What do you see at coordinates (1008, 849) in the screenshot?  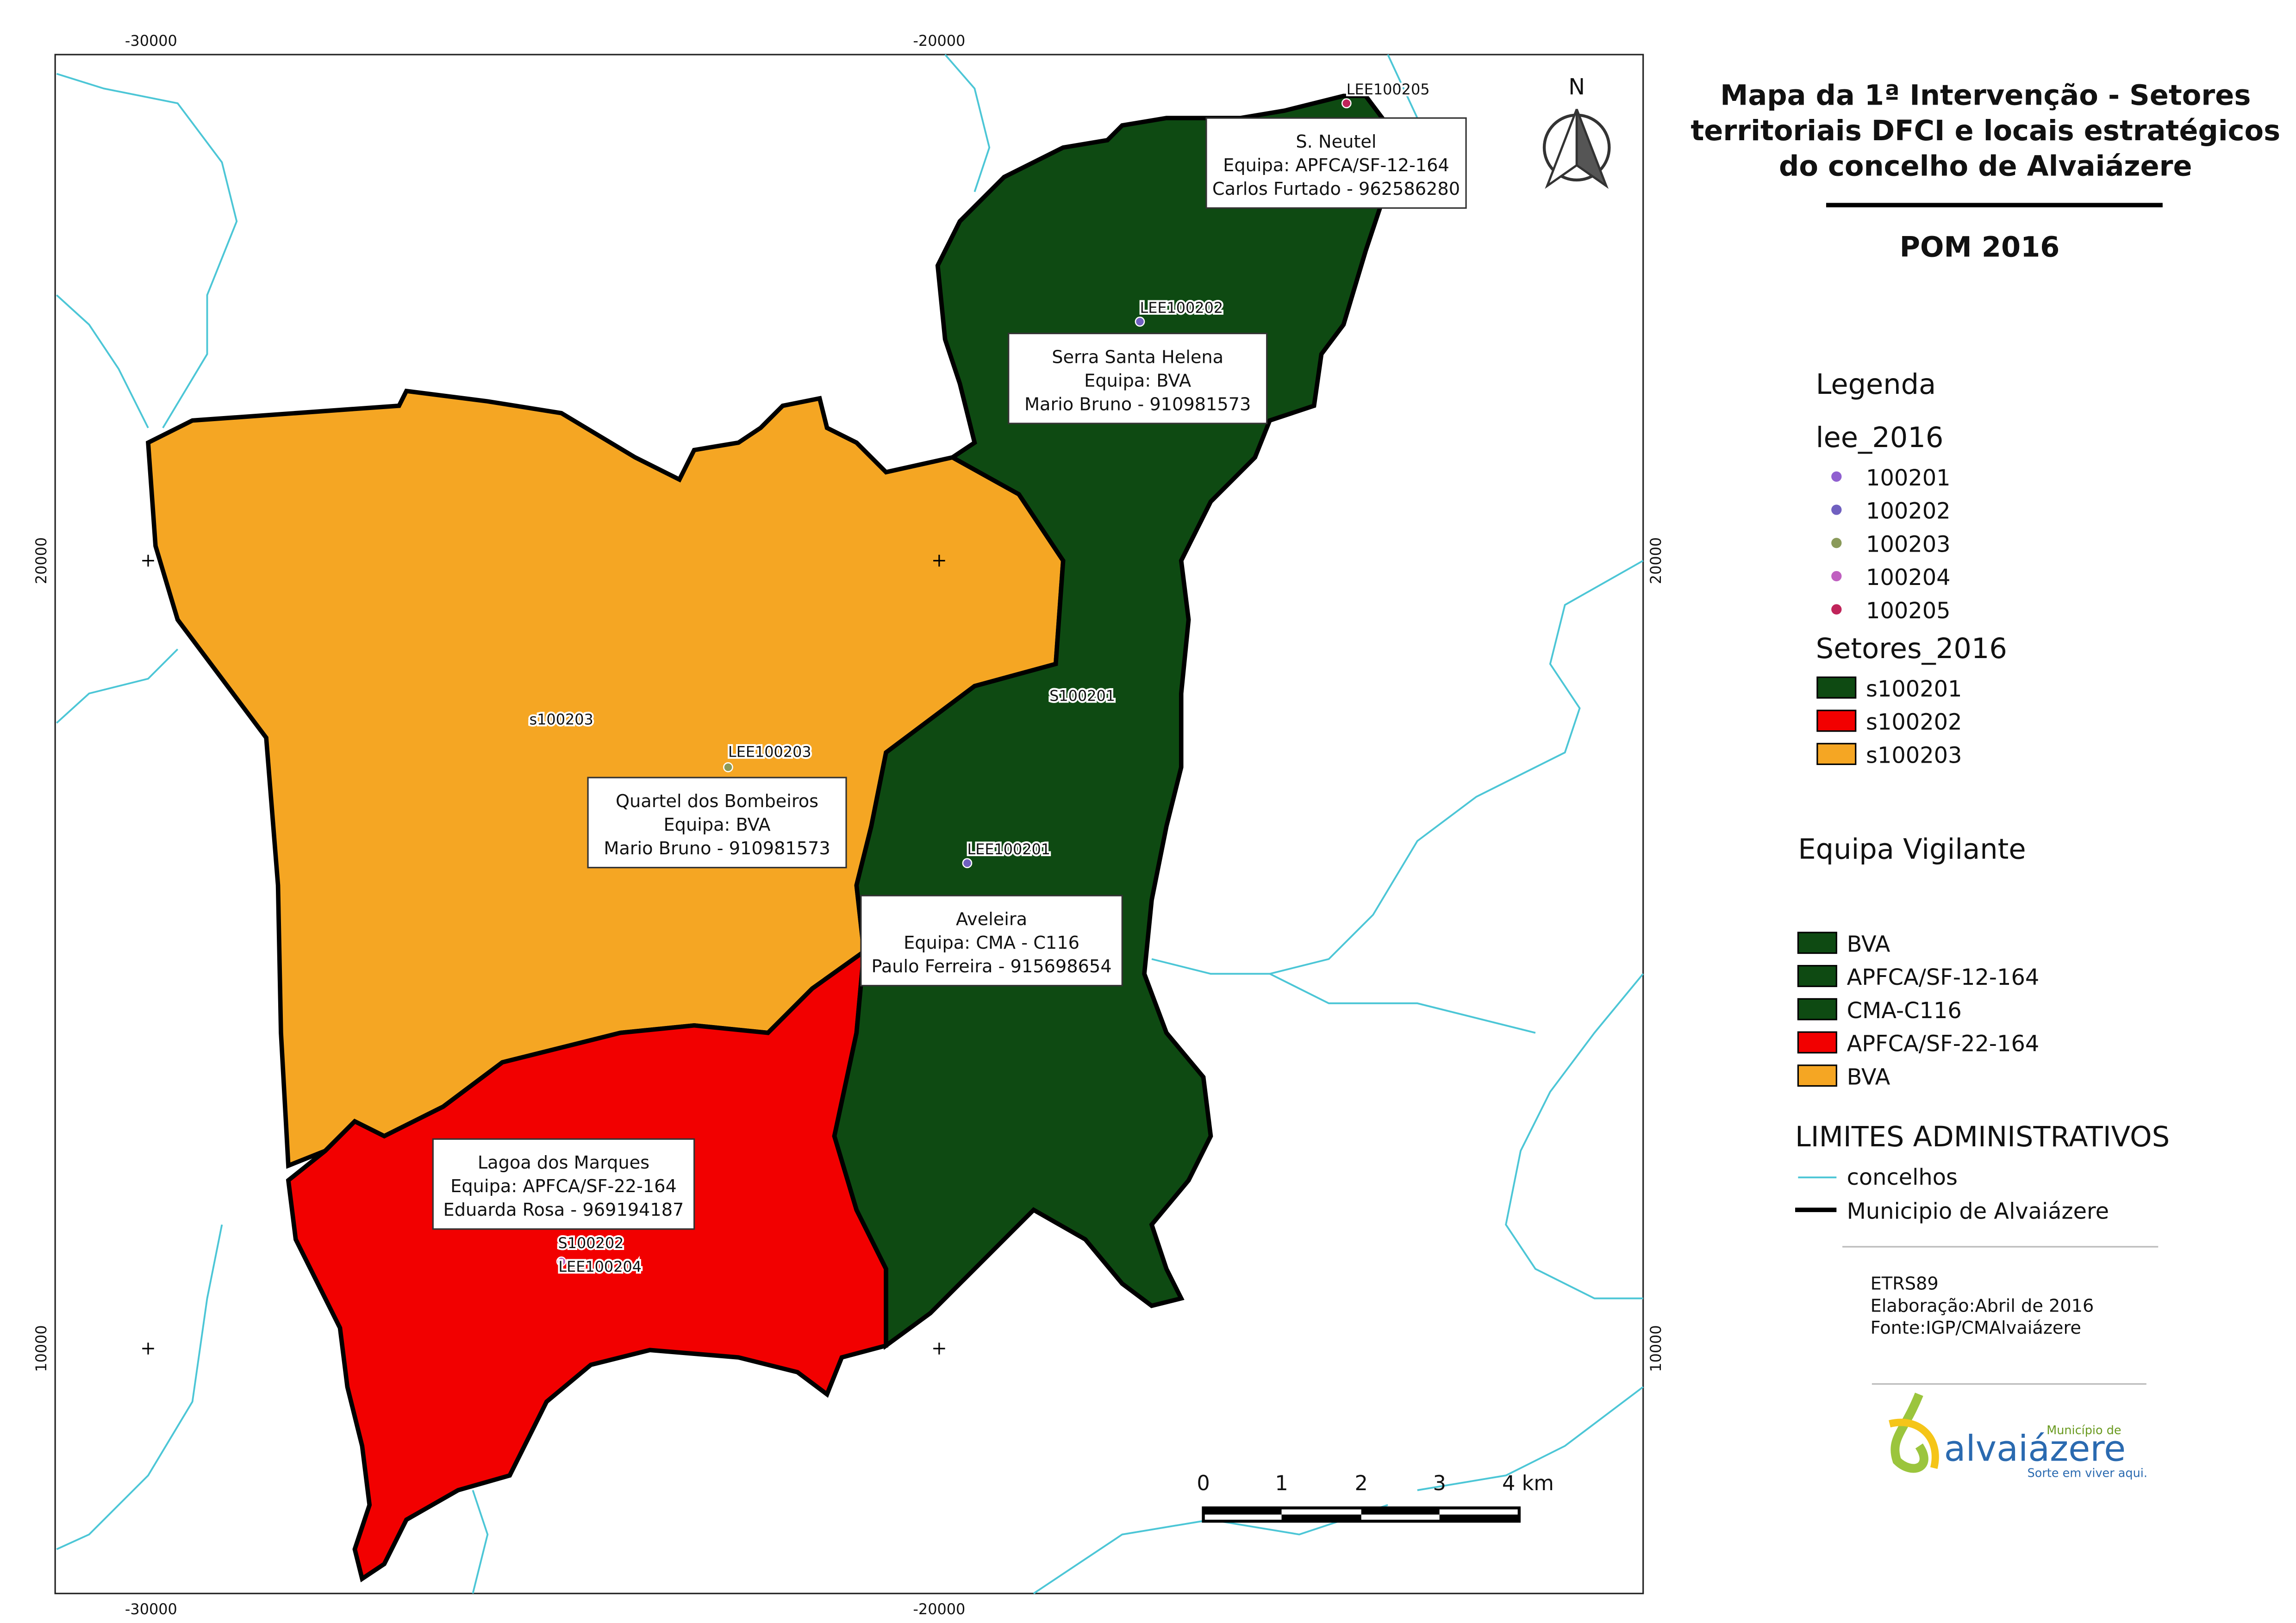 I see `point-label: LEE100201` at bounding box center [1008, 849].